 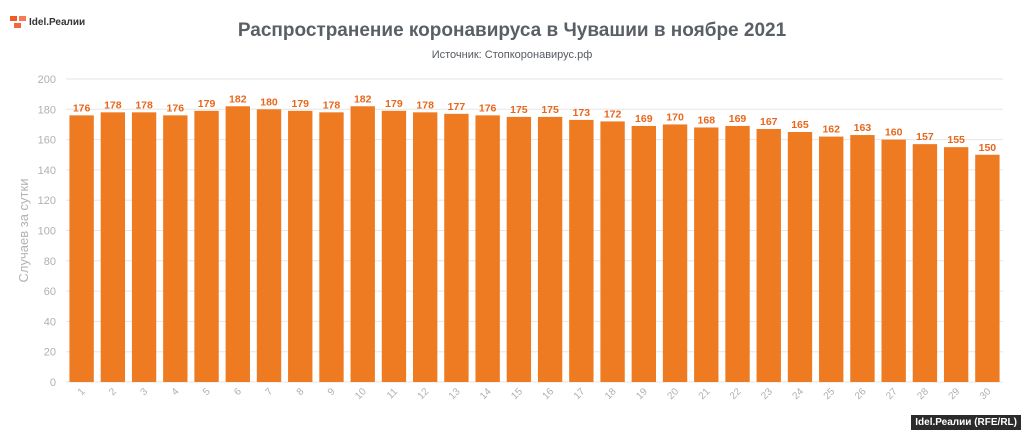 What do you see at coordinates (986, 394) in the screenshot?
I see `x-tick-label: 30` at bounding box center [986, 394].